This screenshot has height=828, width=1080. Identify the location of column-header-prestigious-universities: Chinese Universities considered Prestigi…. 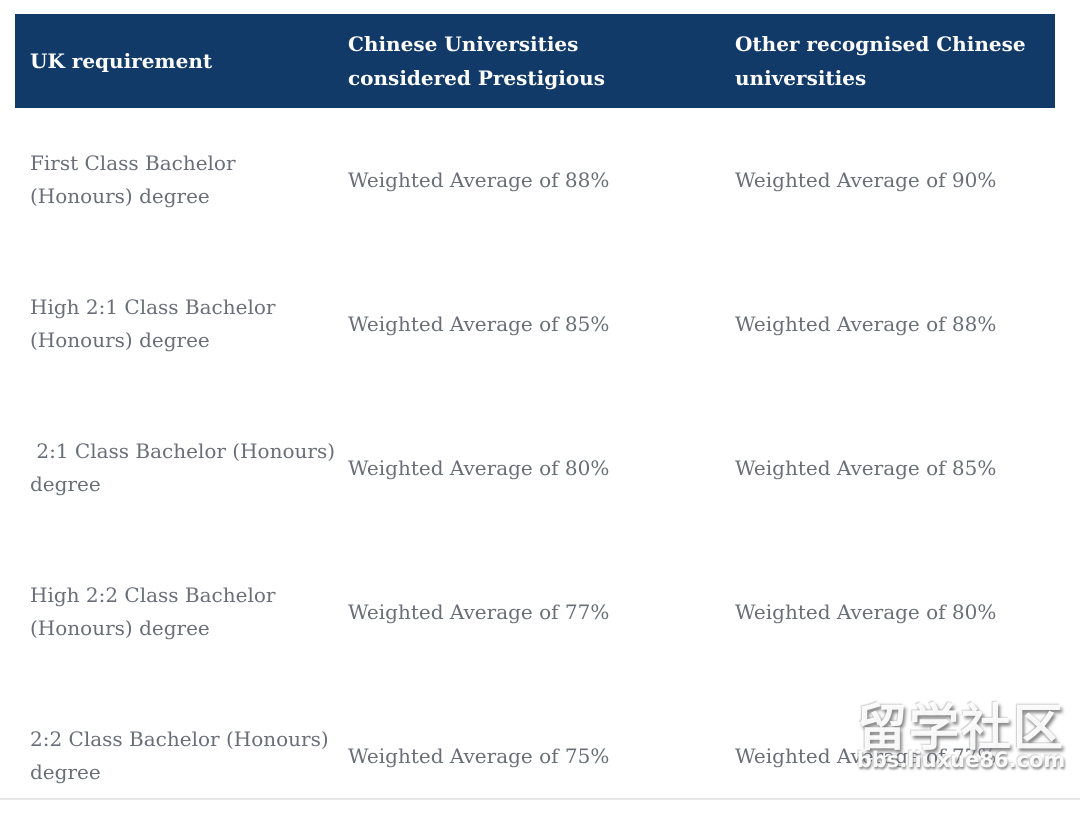
(476, 61).